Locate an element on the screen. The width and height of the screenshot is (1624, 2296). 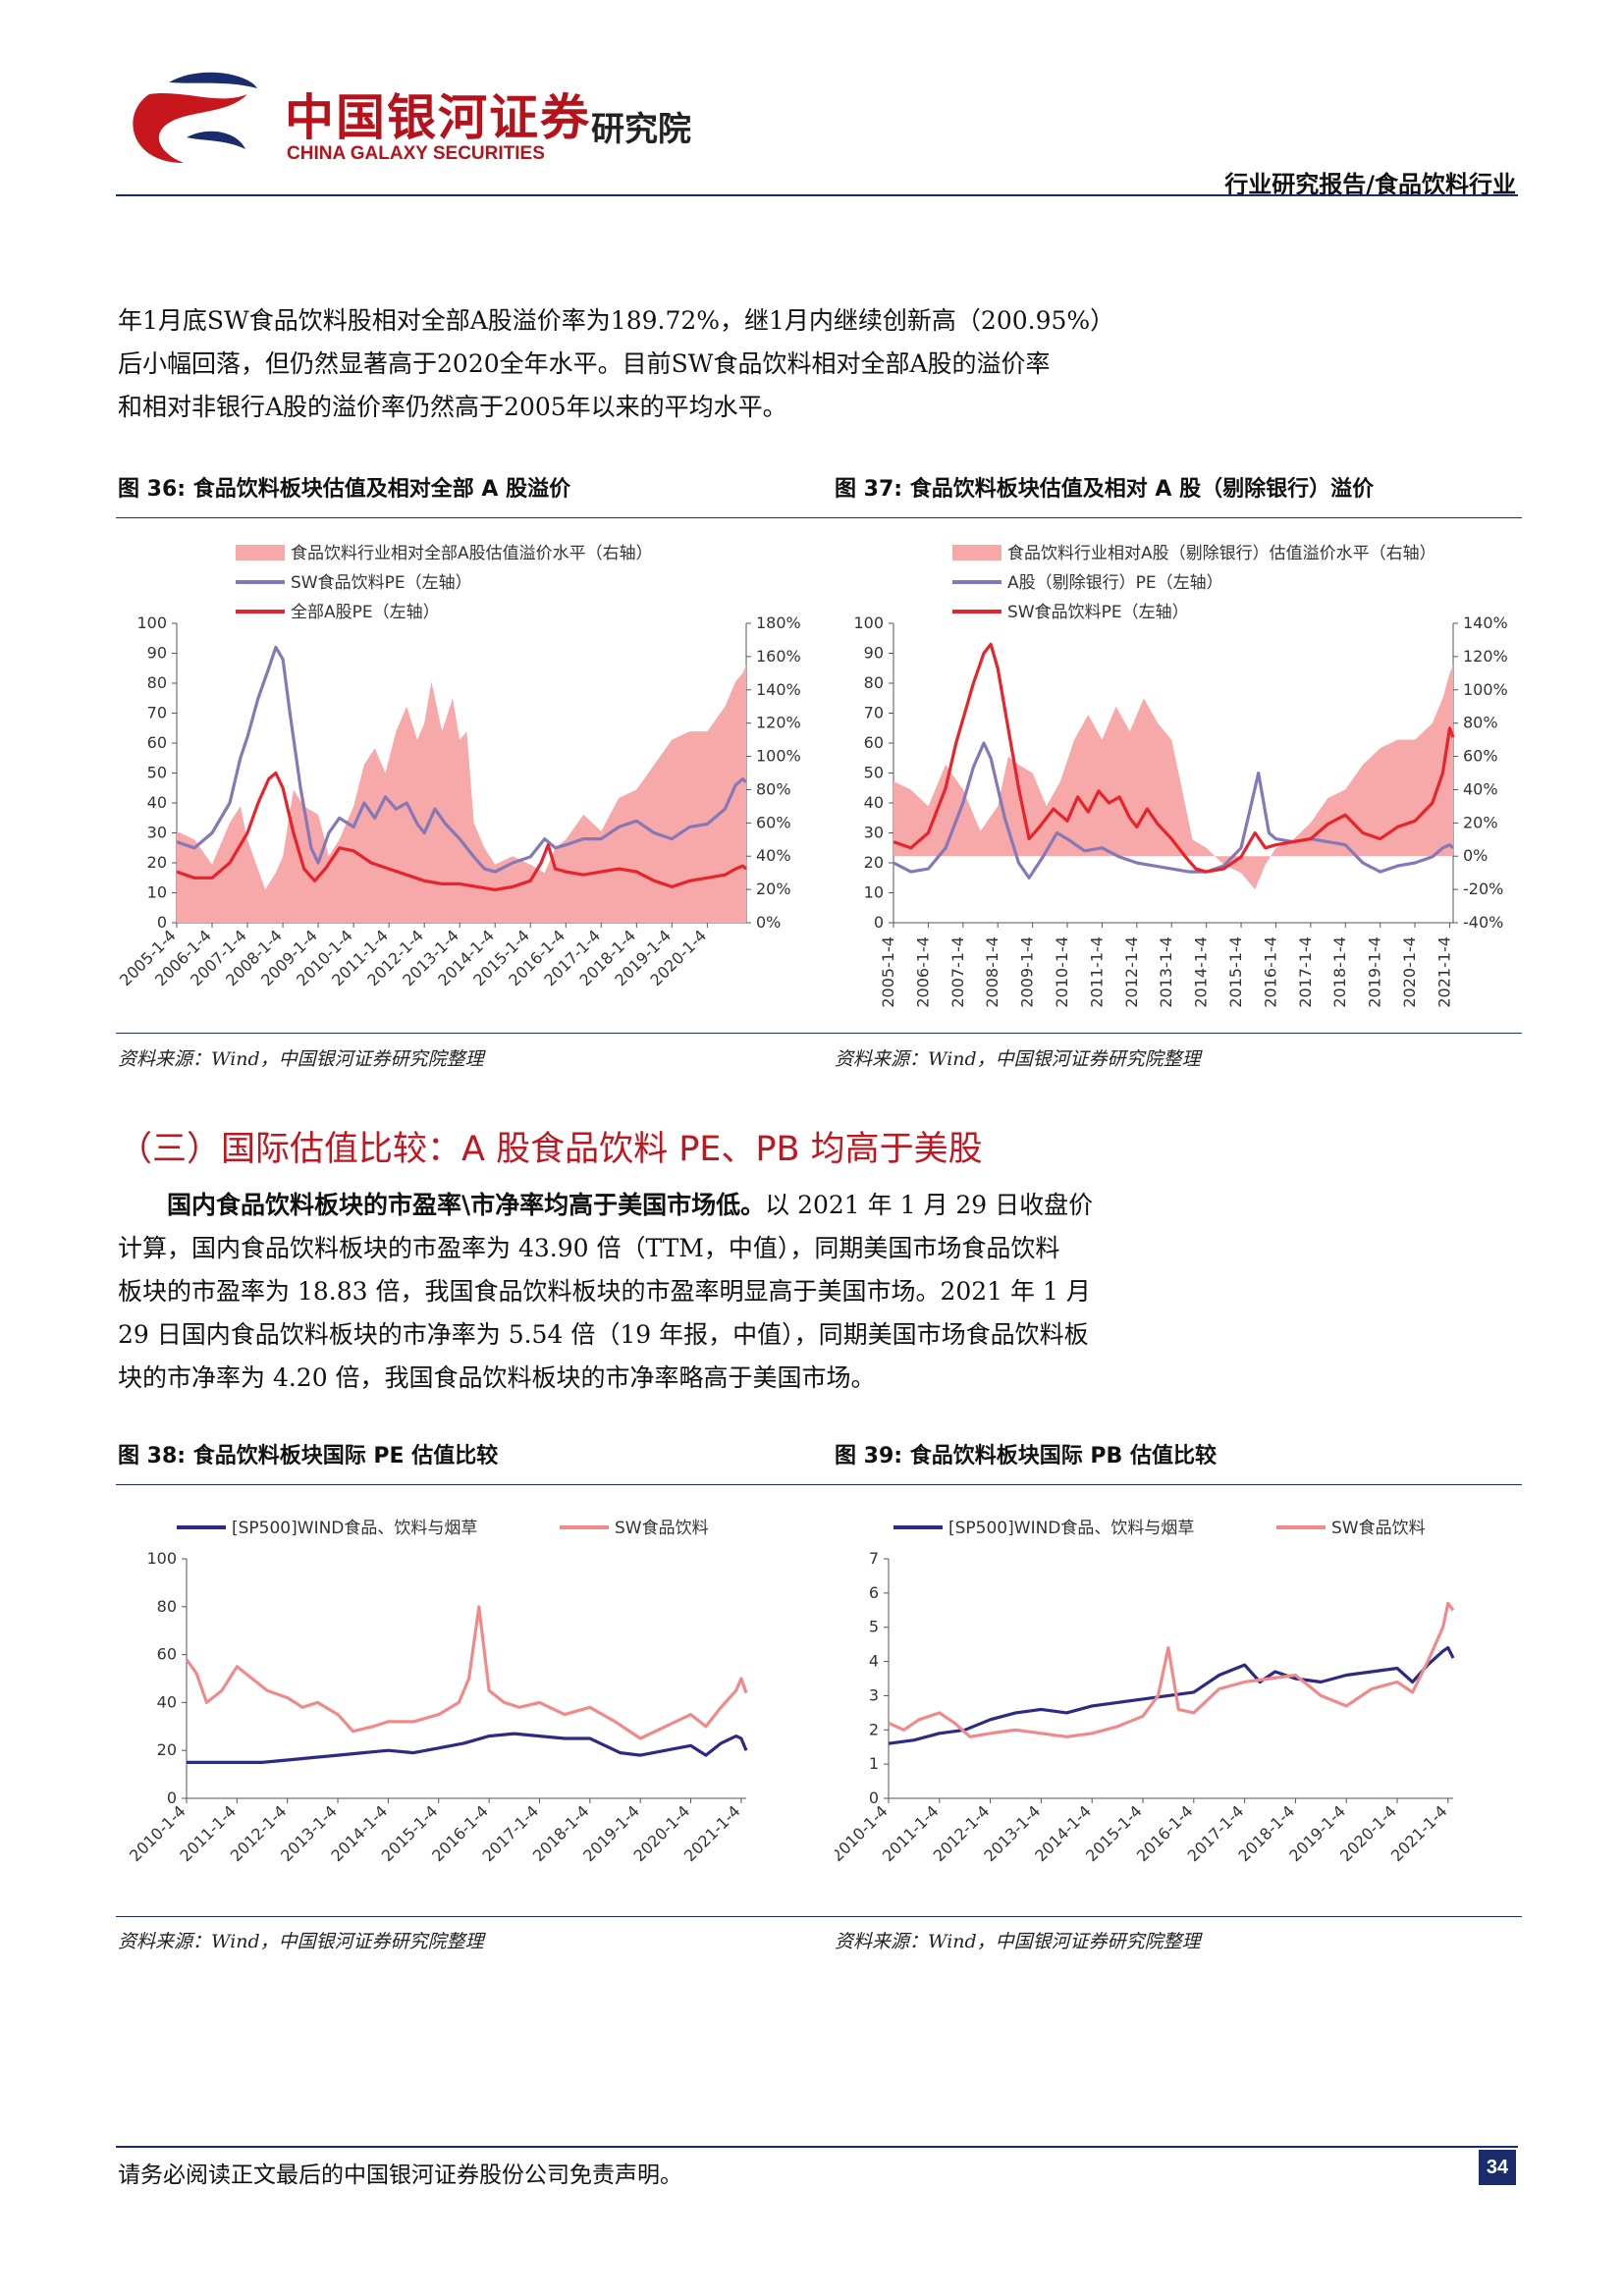
fig36-source: 资料来源：Wind，中国银河证券研究院整理 is located at coordinates (301, 1059).